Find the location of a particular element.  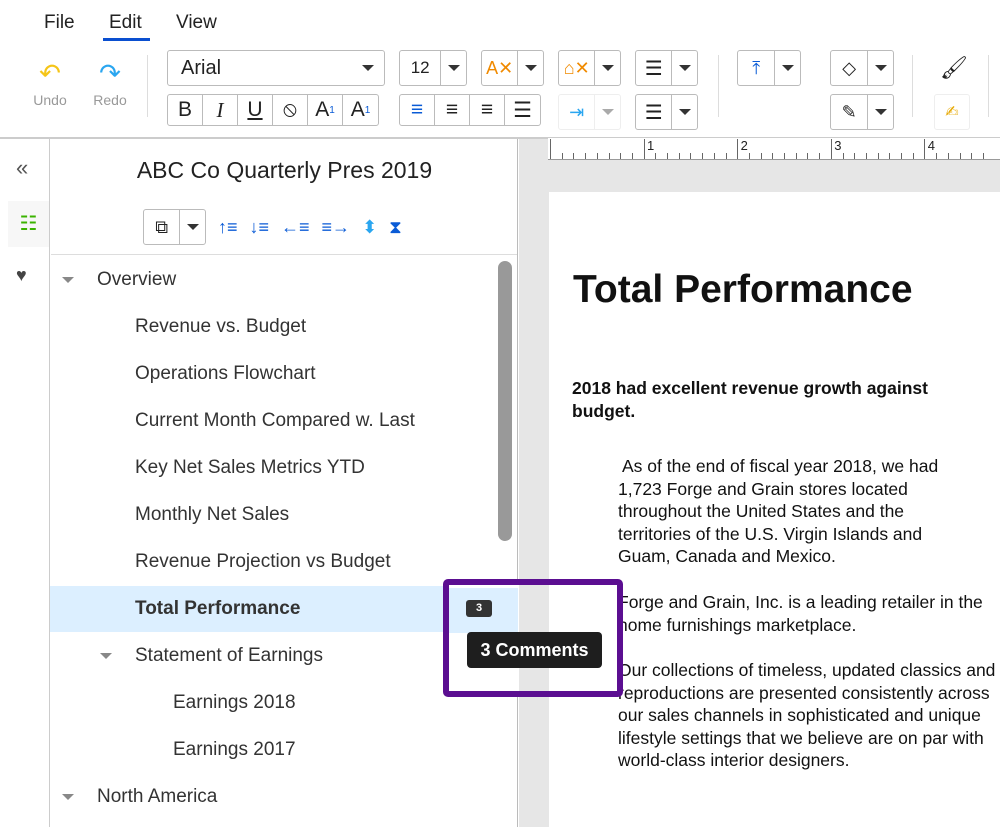

strikethrough-icon: ⦸ is located at coordinates (290, 109).